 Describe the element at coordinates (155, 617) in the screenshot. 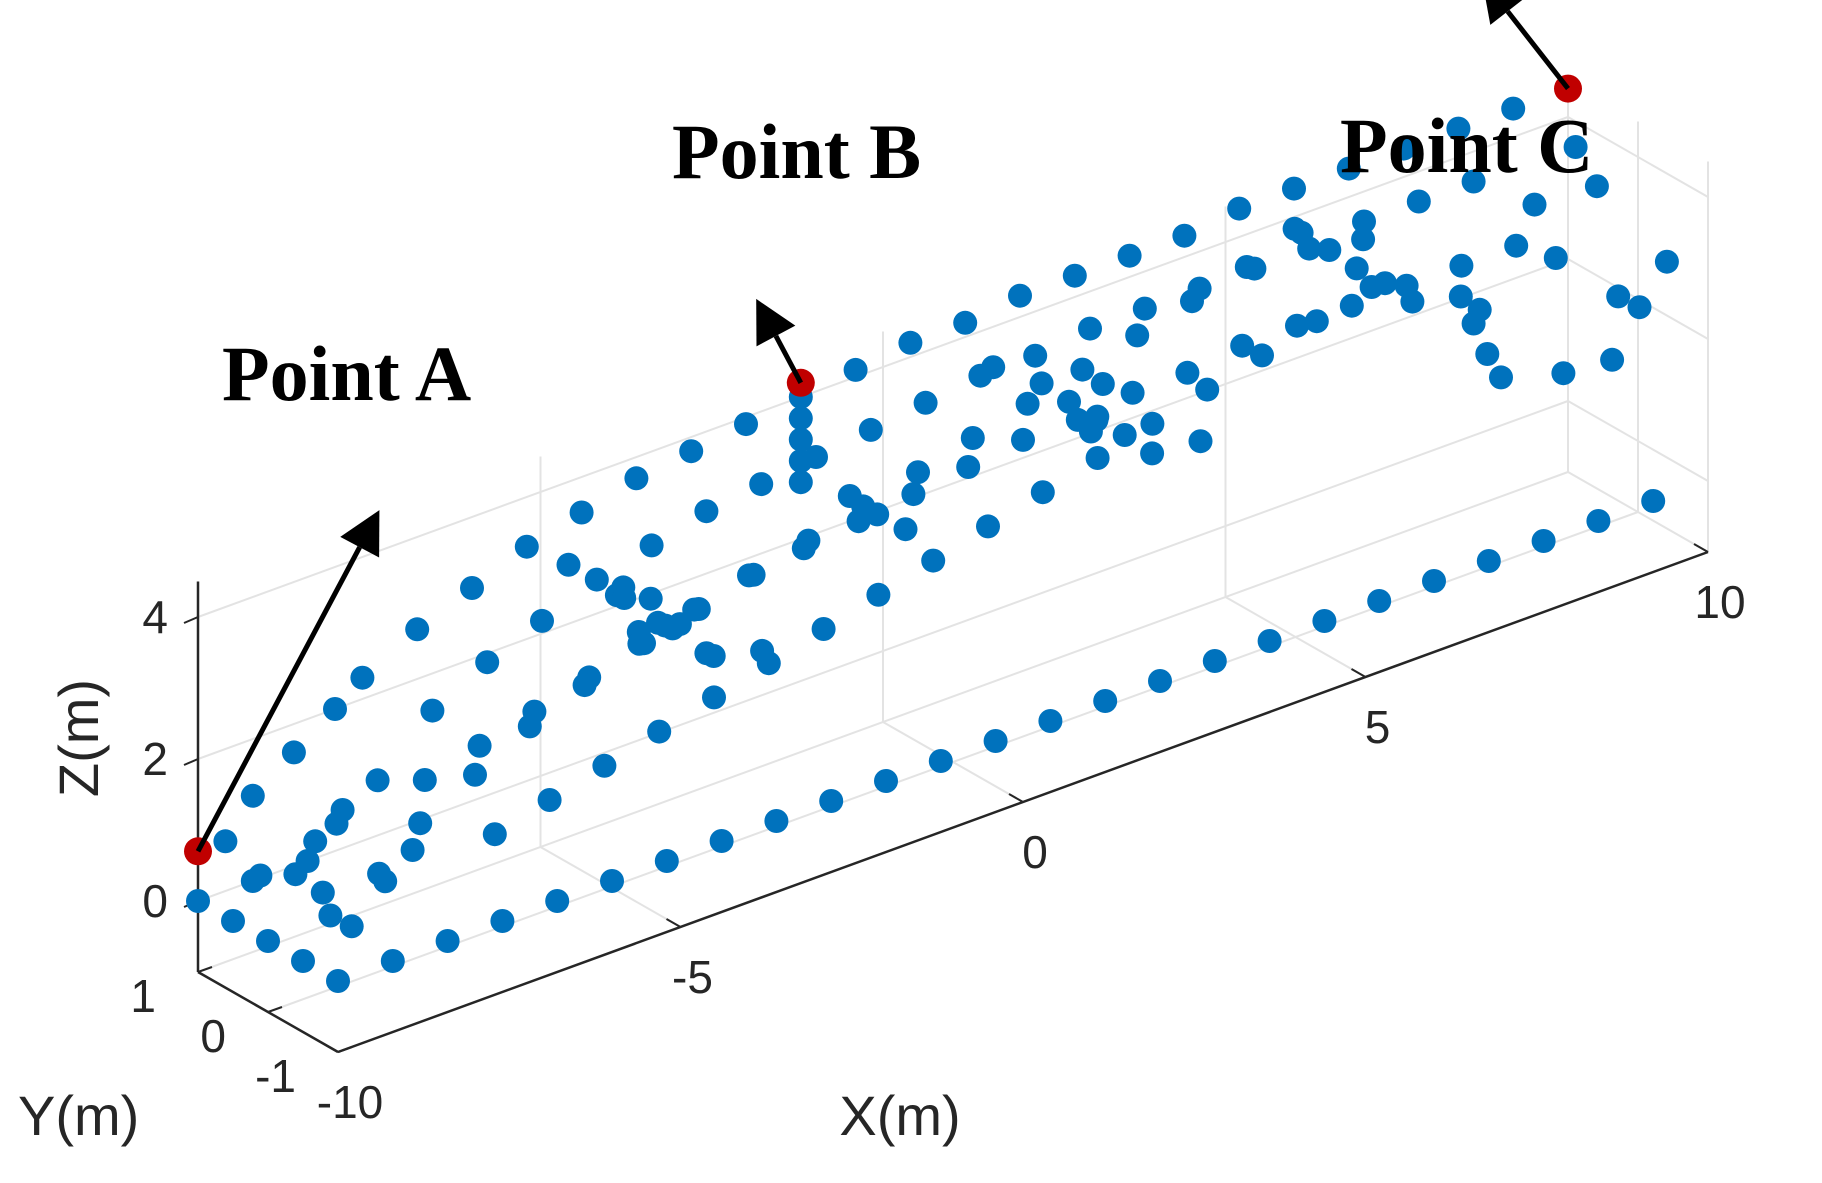

I see `z-tick-label: 4` at that location.